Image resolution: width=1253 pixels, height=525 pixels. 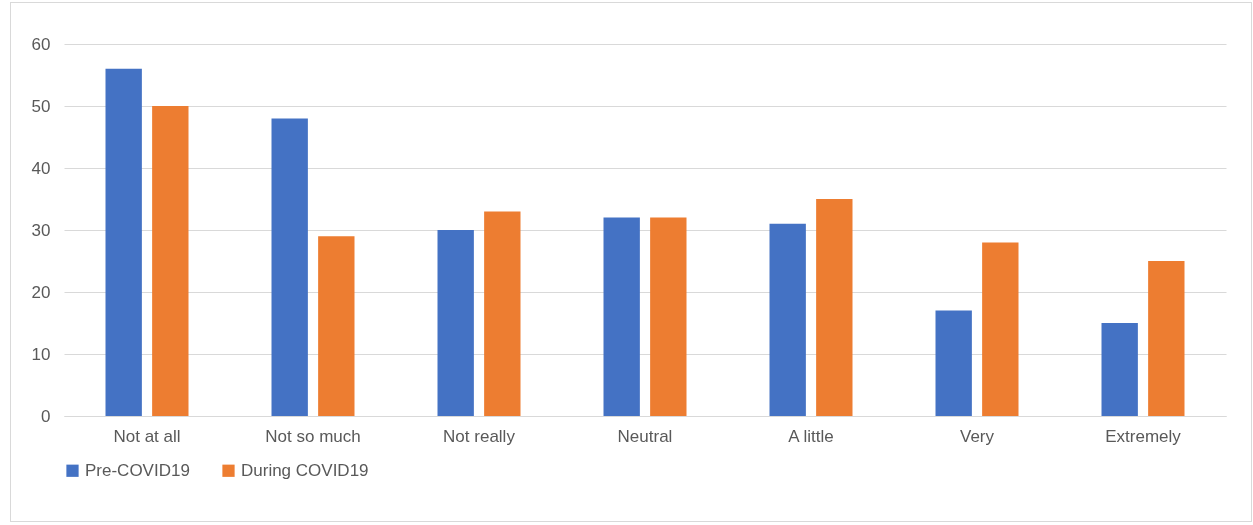 What do you see at coordinates (479, 436) in the screenshot?
I see `x-tick-label: Not really` at bounding box center [479, 436].